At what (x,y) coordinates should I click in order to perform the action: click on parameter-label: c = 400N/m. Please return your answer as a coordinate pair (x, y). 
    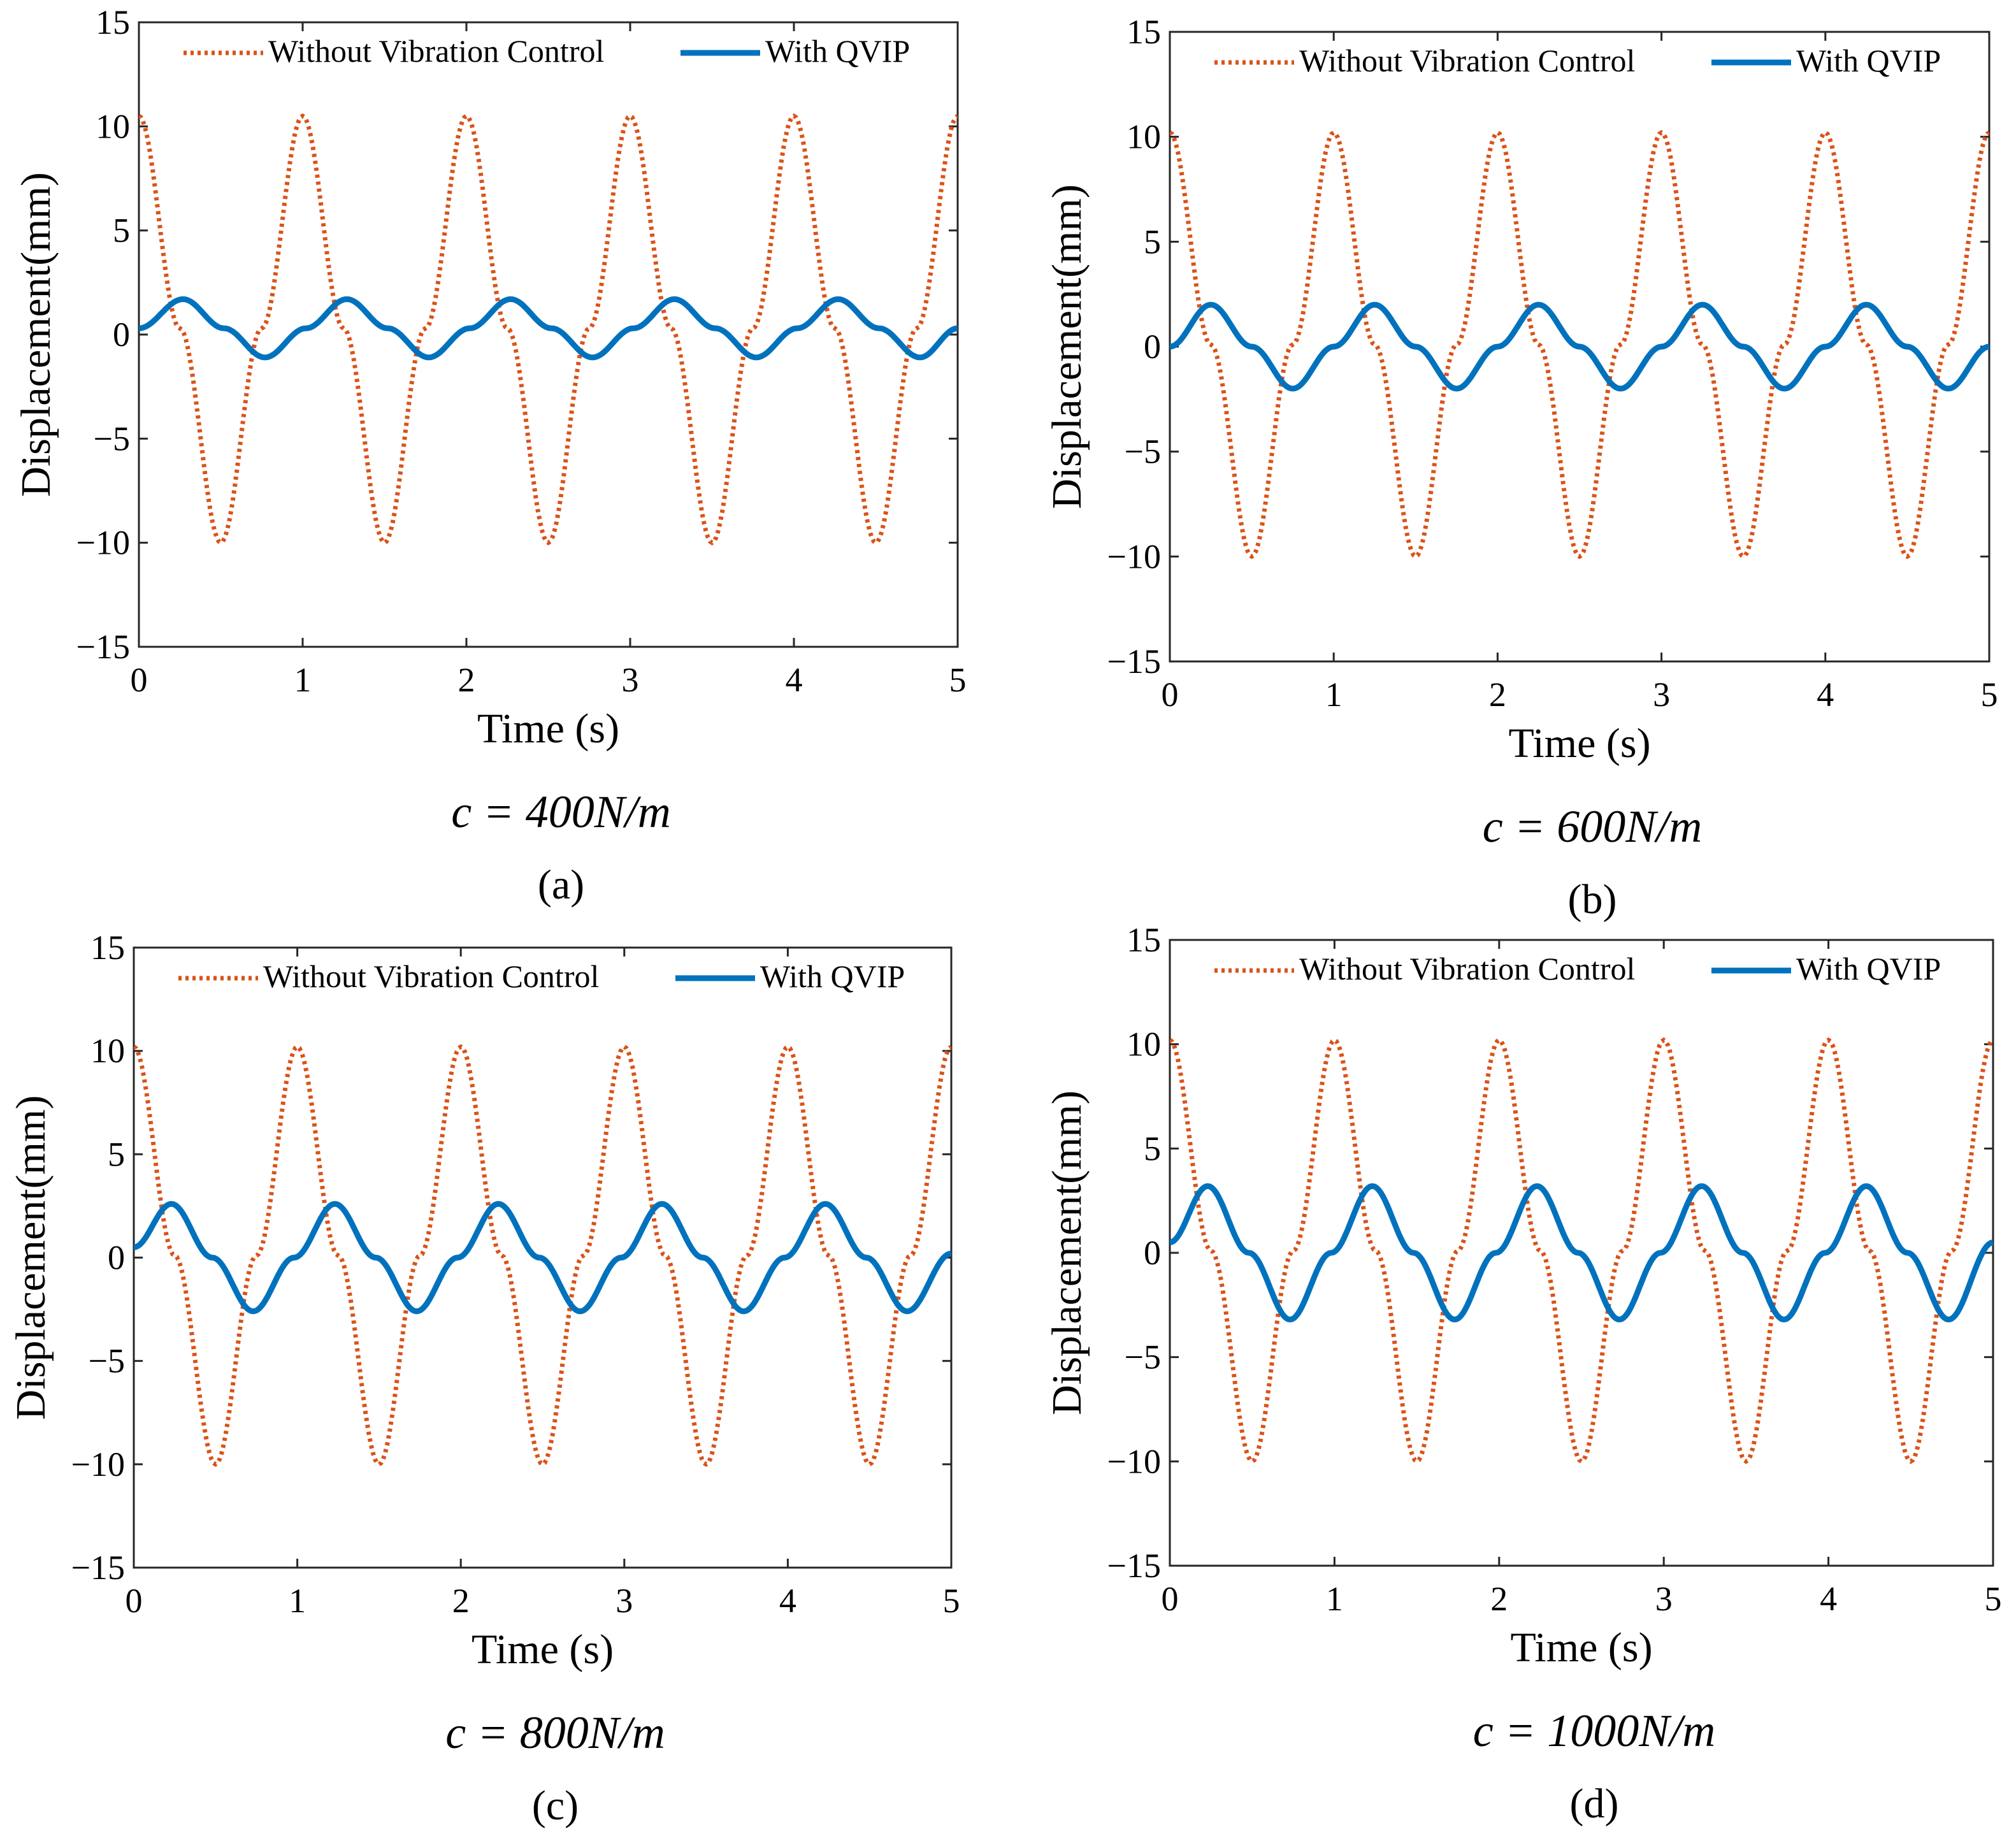
    Looking at the image, I should click on (561, 812).